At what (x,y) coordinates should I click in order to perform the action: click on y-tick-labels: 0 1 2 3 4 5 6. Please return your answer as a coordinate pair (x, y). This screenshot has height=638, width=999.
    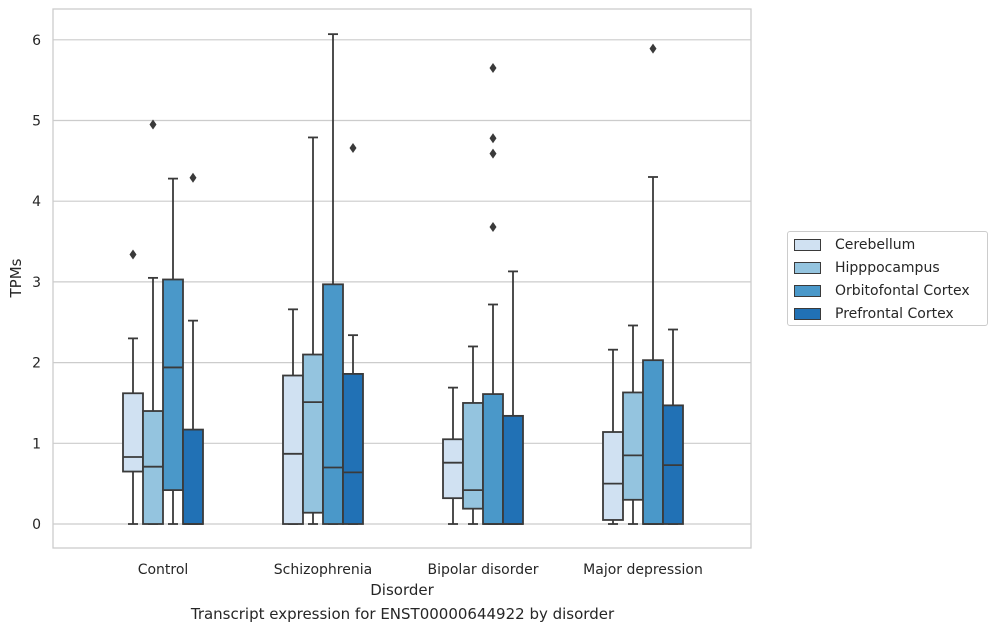
    Looking at the image, I should click on (36, 283).